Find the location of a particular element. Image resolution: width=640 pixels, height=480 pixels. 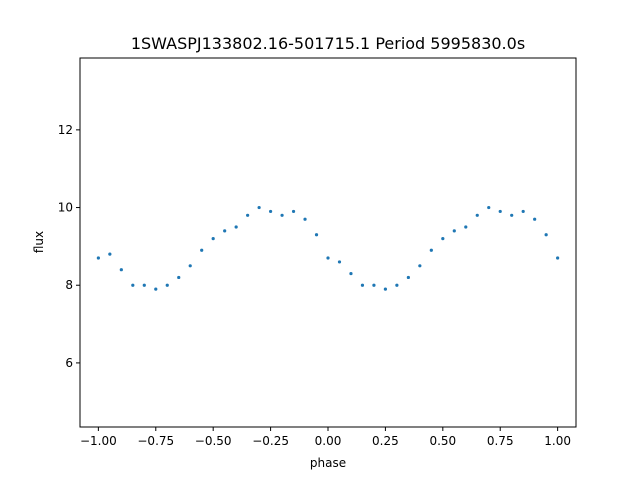

x-tick-label: 0.25 is located at coordinates (385, 441).